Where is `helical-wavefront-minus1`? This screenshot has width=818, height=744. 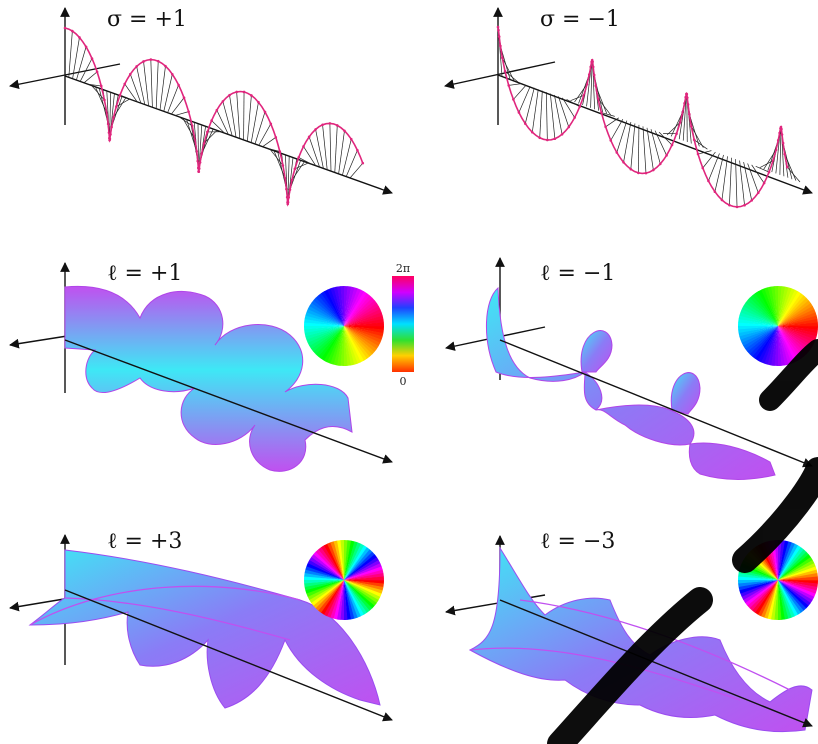 helical-wavefront-minus1 is located at coordinates (631, 383).